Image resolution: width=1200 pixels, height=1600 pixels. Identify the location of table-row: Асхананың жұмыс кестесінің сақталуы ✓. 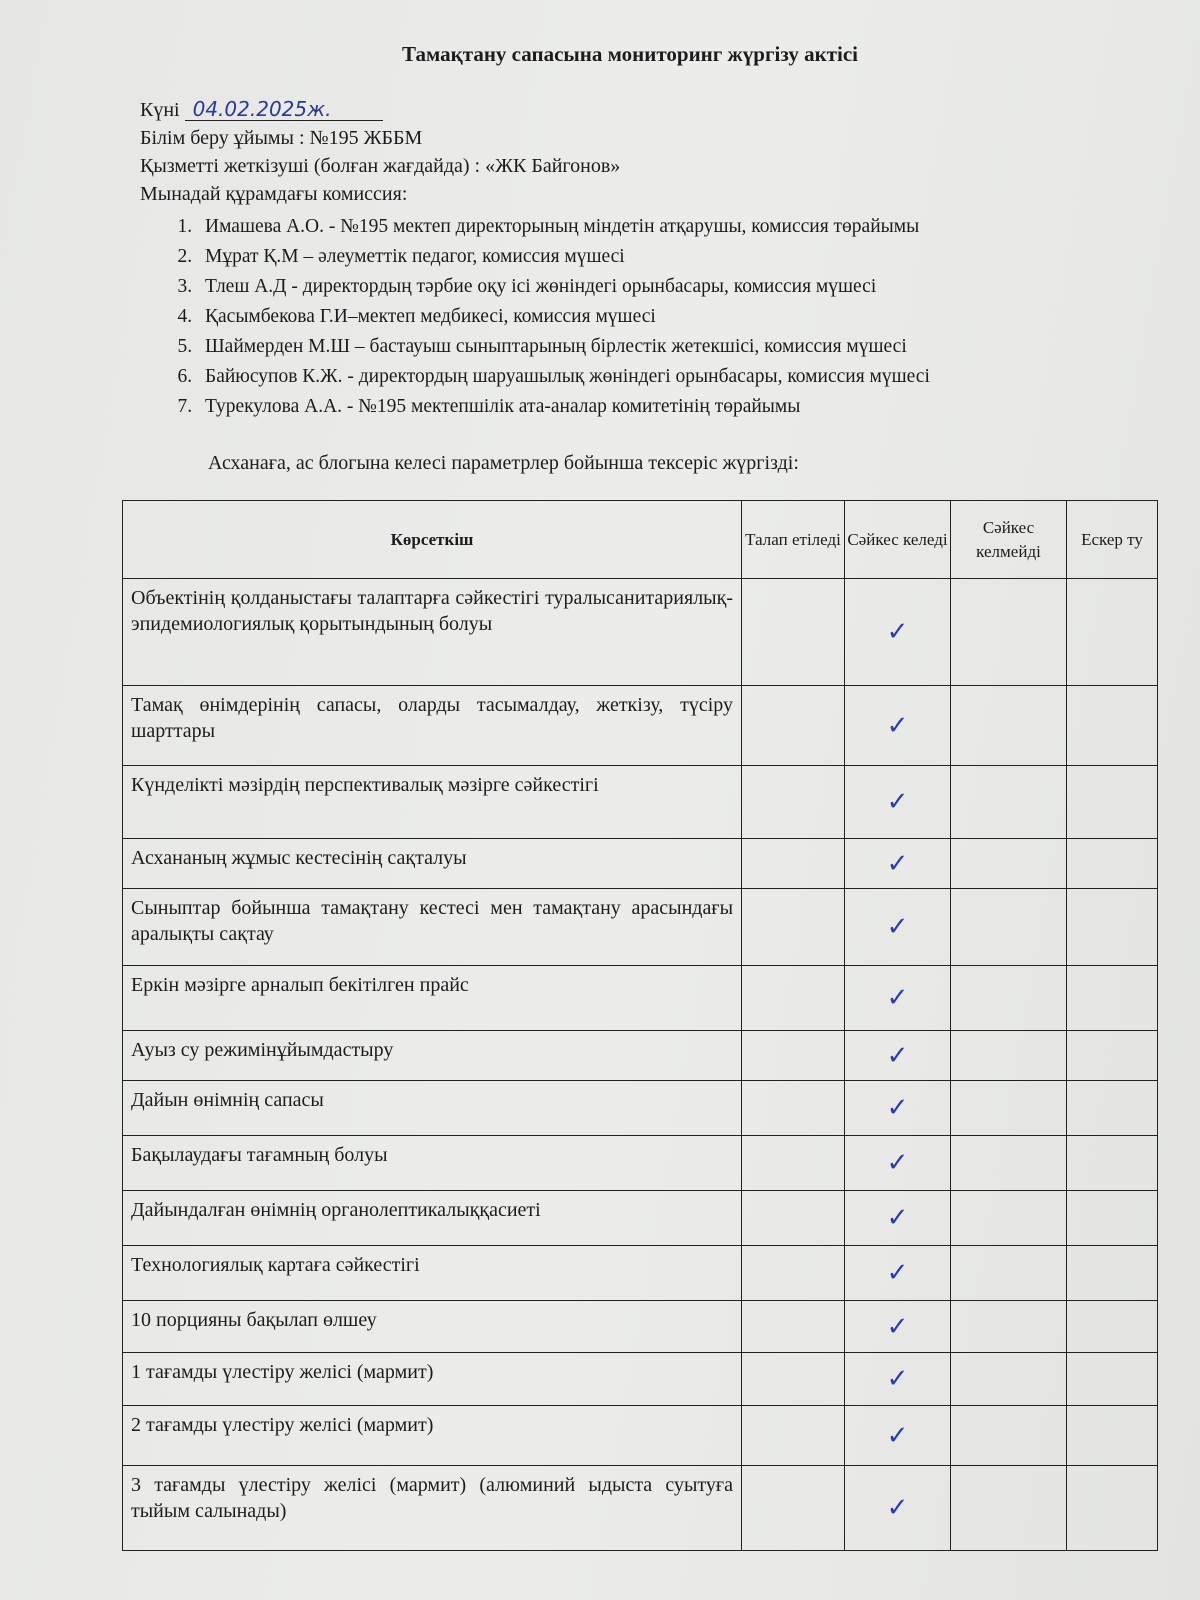
(640, 863).